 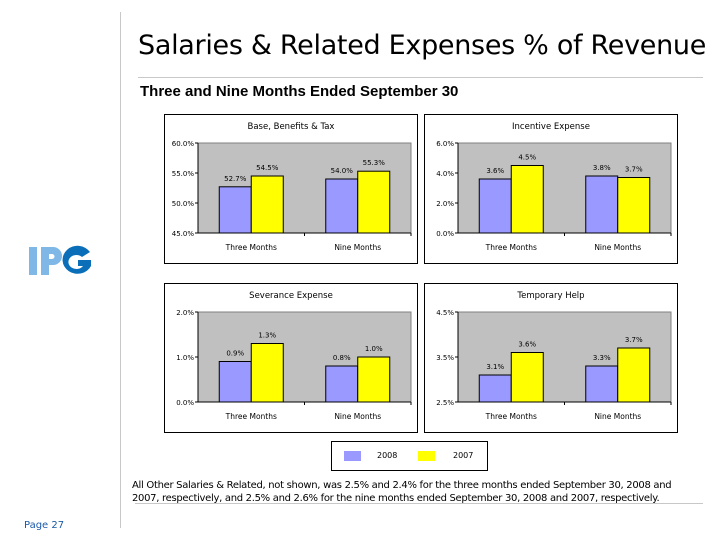 What do you see at coordinates (291, 296) in the screenshot?
I see `chart-title: Severance Expense` at bounding box center [291, 296].